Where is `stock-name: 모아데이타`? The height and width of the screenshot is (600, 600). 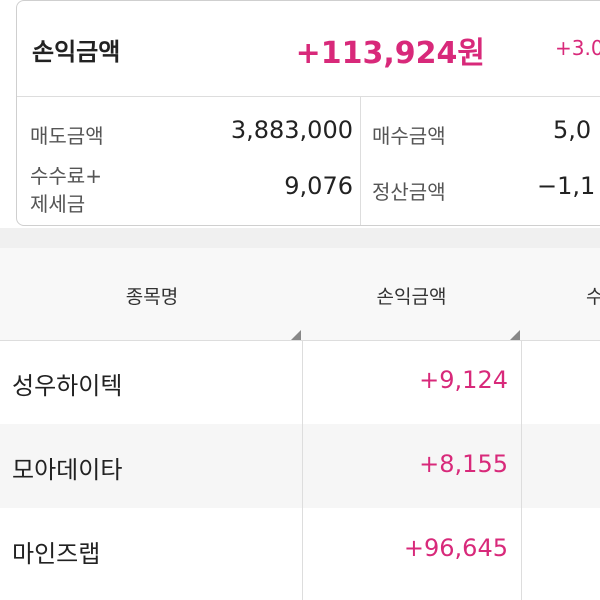 stock-name: 모아데이타 is located at coordinates (67, 470).